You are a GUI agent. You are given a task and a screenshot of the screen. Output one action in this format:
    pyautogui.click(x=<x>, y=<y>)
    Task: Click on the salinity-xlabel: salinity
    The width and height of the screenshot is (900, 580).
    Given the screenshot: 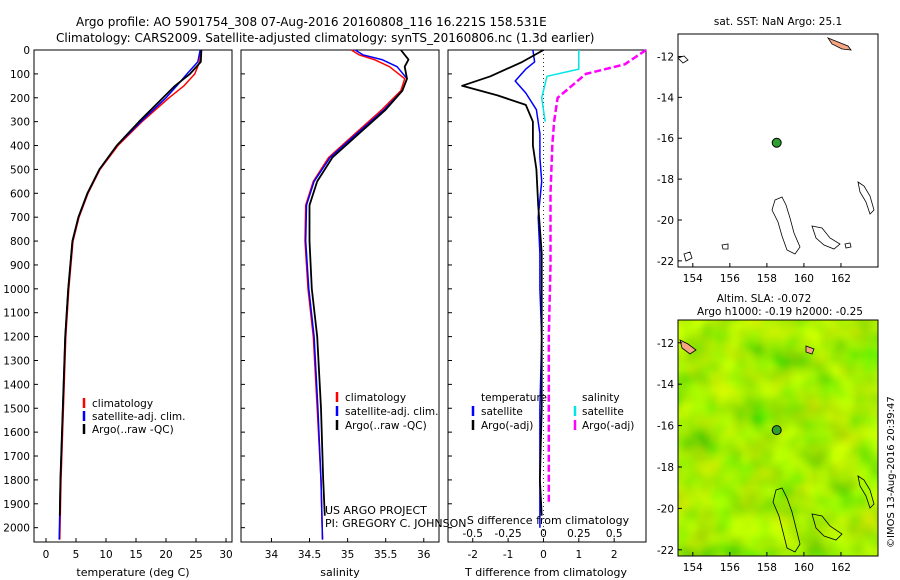 What is the action you would take?
    pyautogui.click(x=340, y=572)
    